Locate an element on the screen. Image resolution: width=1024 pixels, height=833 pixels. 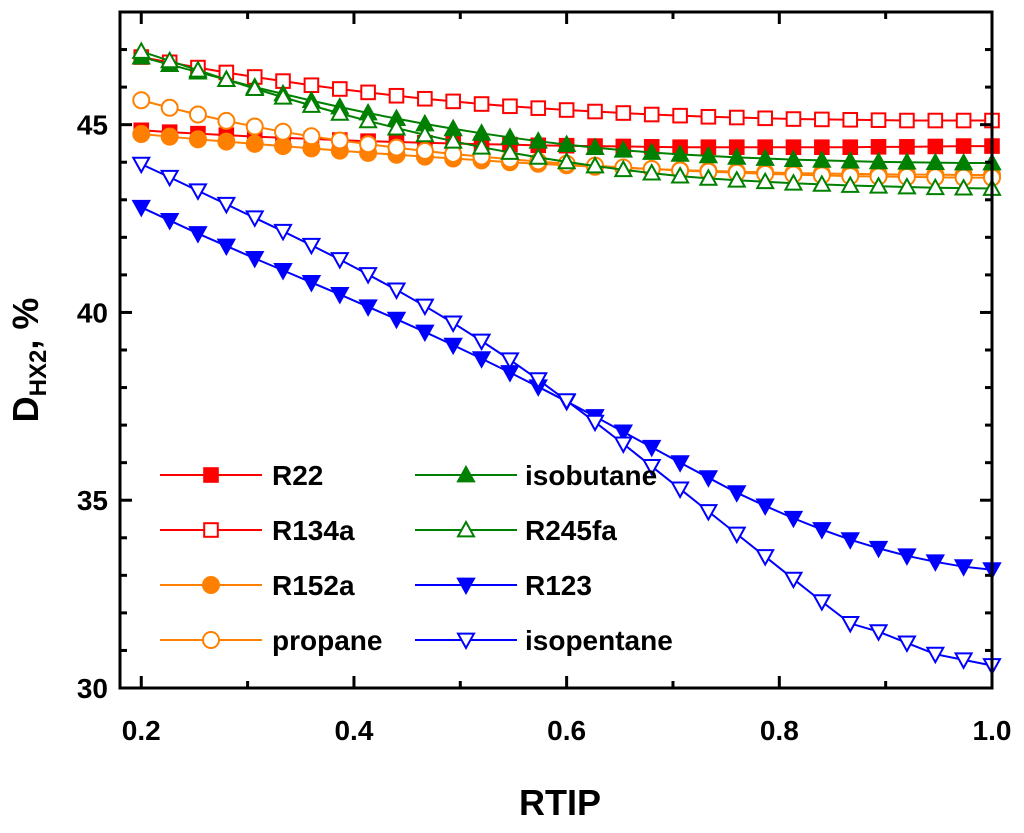
legend-label: R245fa is located at coordinates (571, 530).